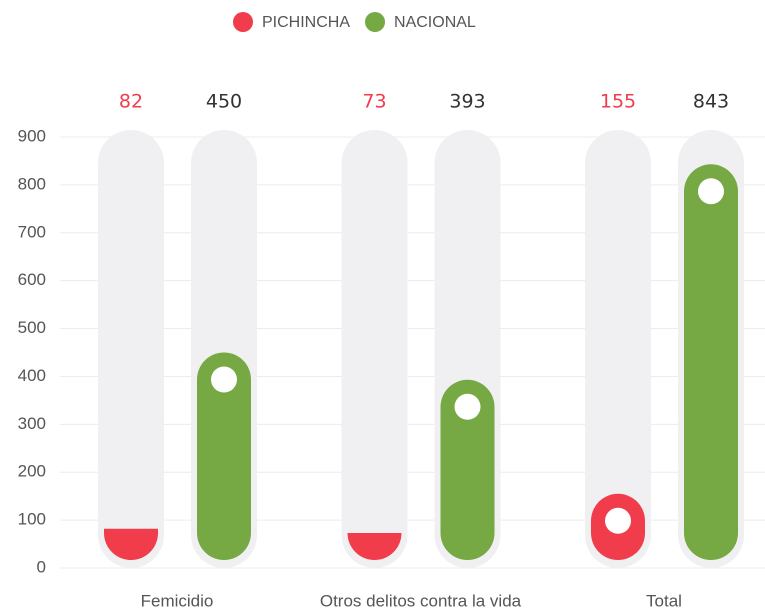 This screenshot has width=765, height=611. Describe the element at coordinates (41, 566) in the screenshot. I see `y-tick-label: 0` at that location.